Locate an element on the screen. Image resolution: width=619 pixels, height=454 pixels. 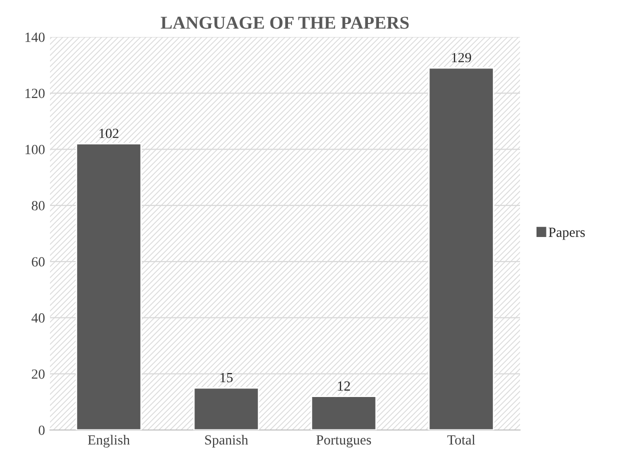
y-tick-label: 140 is located at coordinates (35, 37).